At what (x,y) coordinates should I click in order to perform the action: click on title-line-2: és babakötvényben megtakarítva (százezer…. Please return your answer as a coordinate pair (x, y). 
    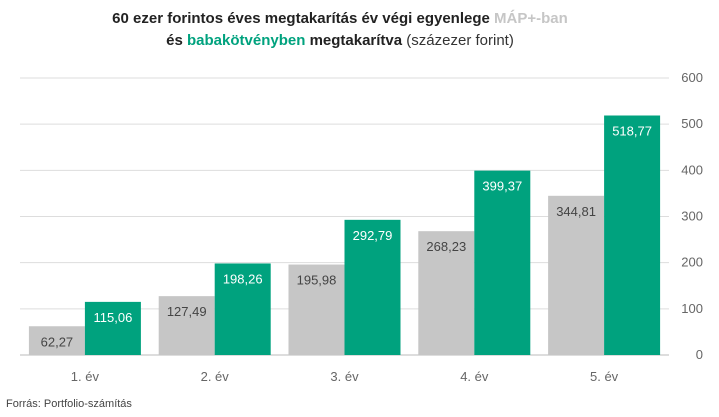
    Looking at the image, I should click on (340, 41).